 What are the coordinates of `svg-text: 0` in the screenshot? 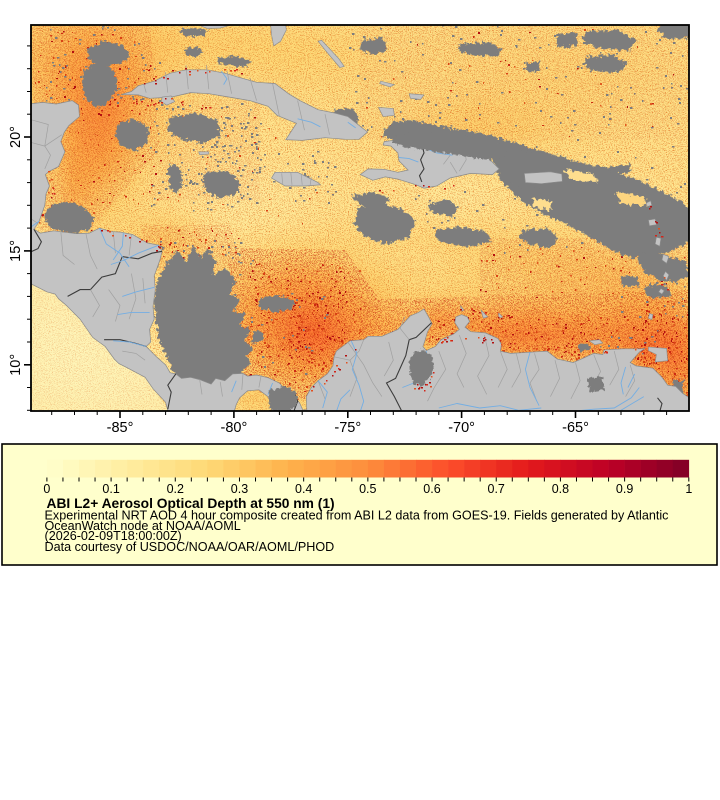 It's located at (46, 489).